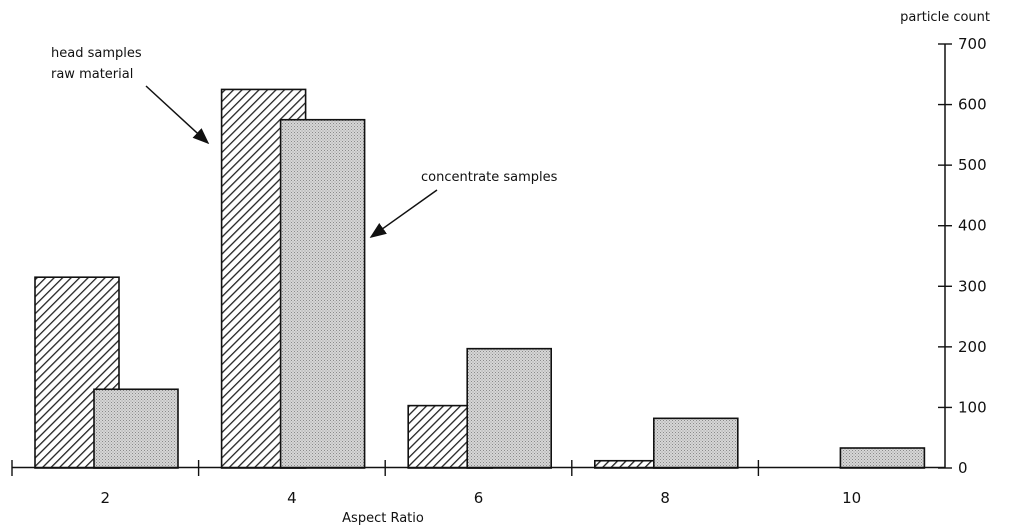 The width and height of the screenshot is (1011, 529). What do you see at coordinates (972, 226) in the screenshot?
I see `y-tick-label-400: 400` at bounding box center [972, 226].